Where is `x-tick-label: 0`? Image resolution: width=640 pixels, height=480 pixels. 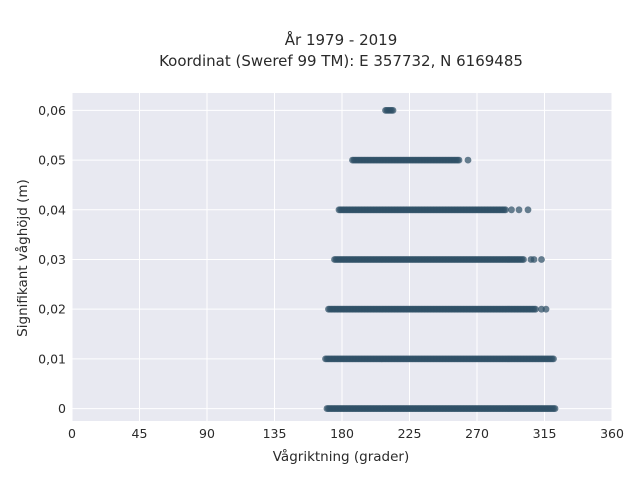 x-tick-label: 0 is located at coordinates (72, 433).